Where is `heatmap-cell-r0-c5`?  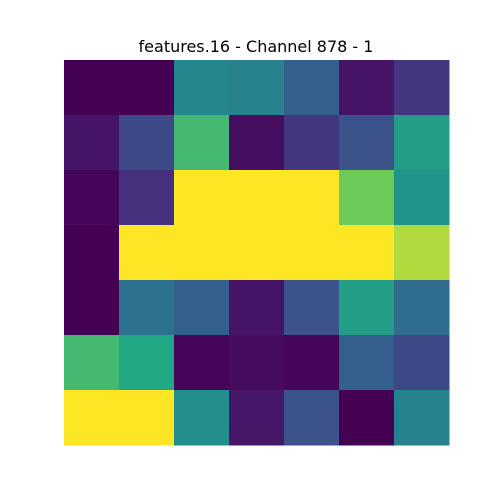
heatmap-cell-r0-c5 is located at coordinates (367, 88).